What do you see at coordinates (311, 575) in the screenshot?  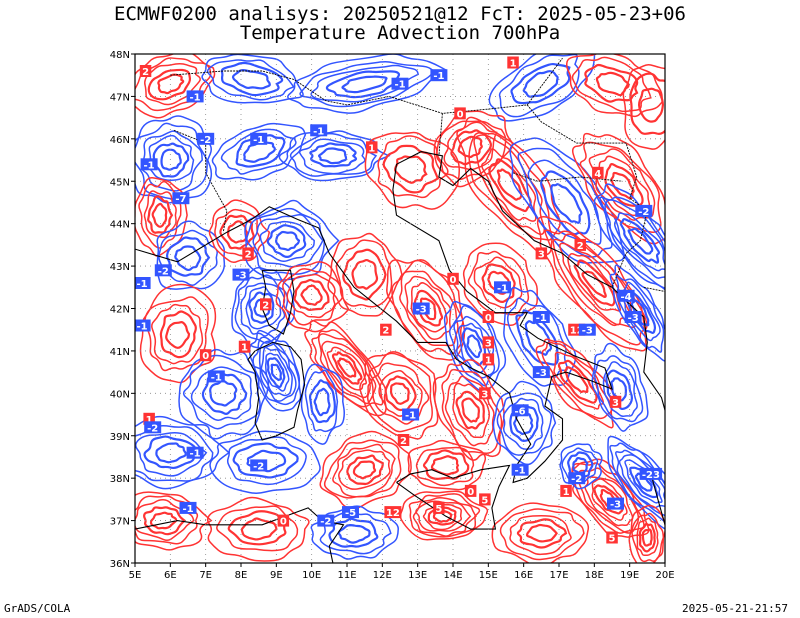 I see `x-tick-label: 10E` at bounding box center [311, 575].